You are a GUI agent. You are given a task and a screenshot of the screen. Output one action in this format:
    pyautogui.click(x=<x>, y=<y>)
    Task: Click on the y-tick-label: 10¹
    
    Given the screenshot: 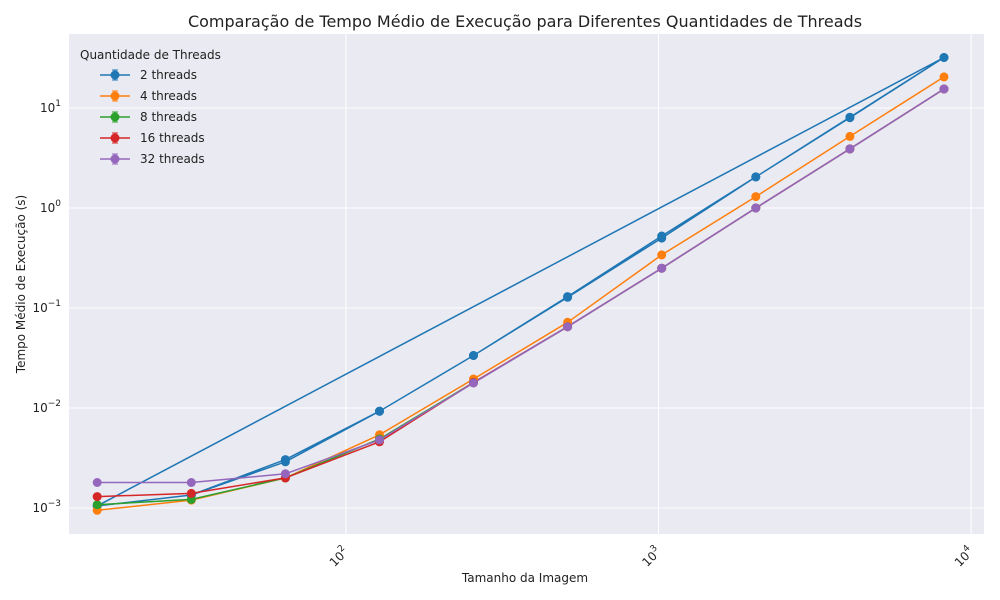 What is the action you would take?
    pyautogui.click(x=50, y=107)
    